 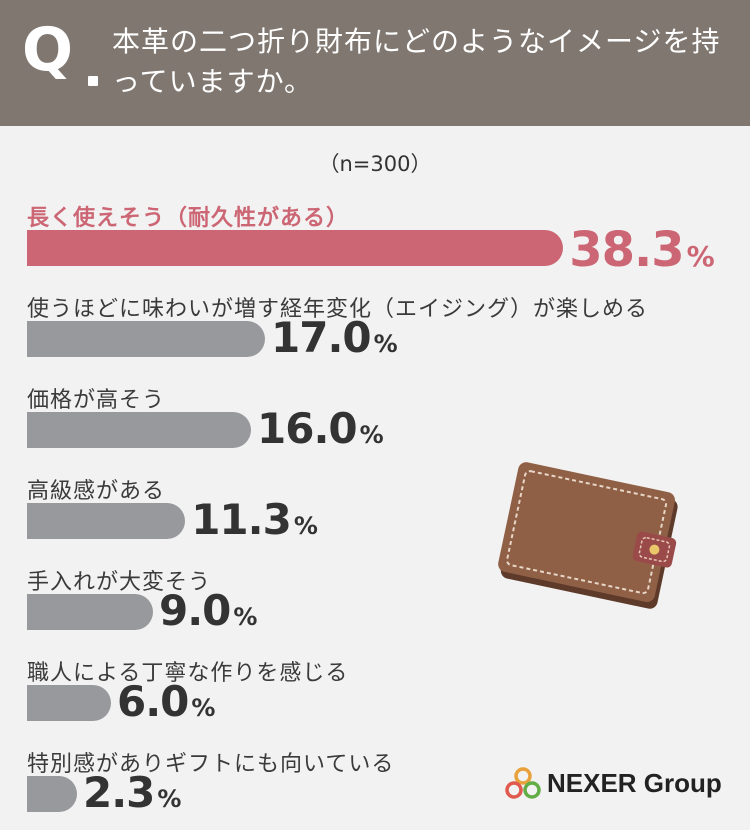 What do you see at coordinates (188, 218) in the screenshot?
I see `category-label: 長く使えそう（耐久性がある）` at bounding box center [188, 218].